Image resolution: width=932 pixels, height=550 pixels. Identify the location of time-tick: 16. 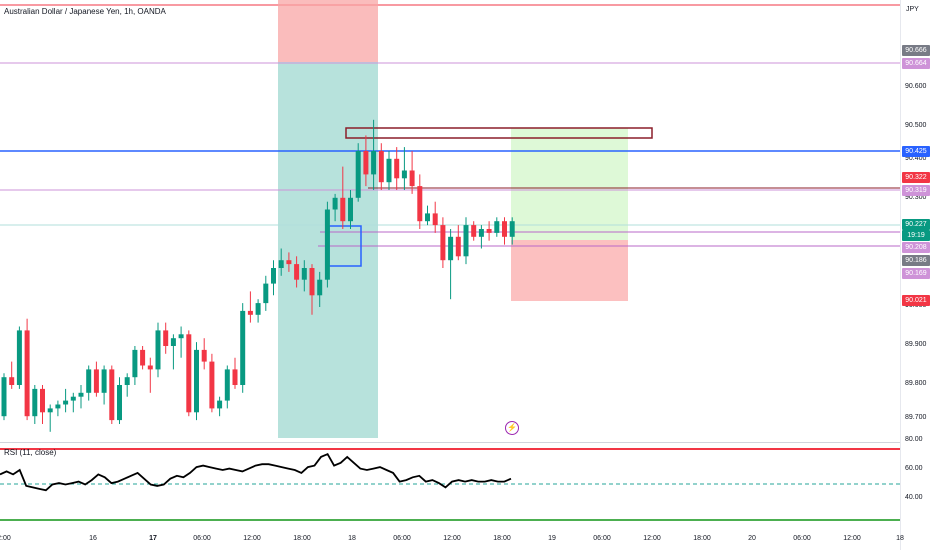
(93, 538).